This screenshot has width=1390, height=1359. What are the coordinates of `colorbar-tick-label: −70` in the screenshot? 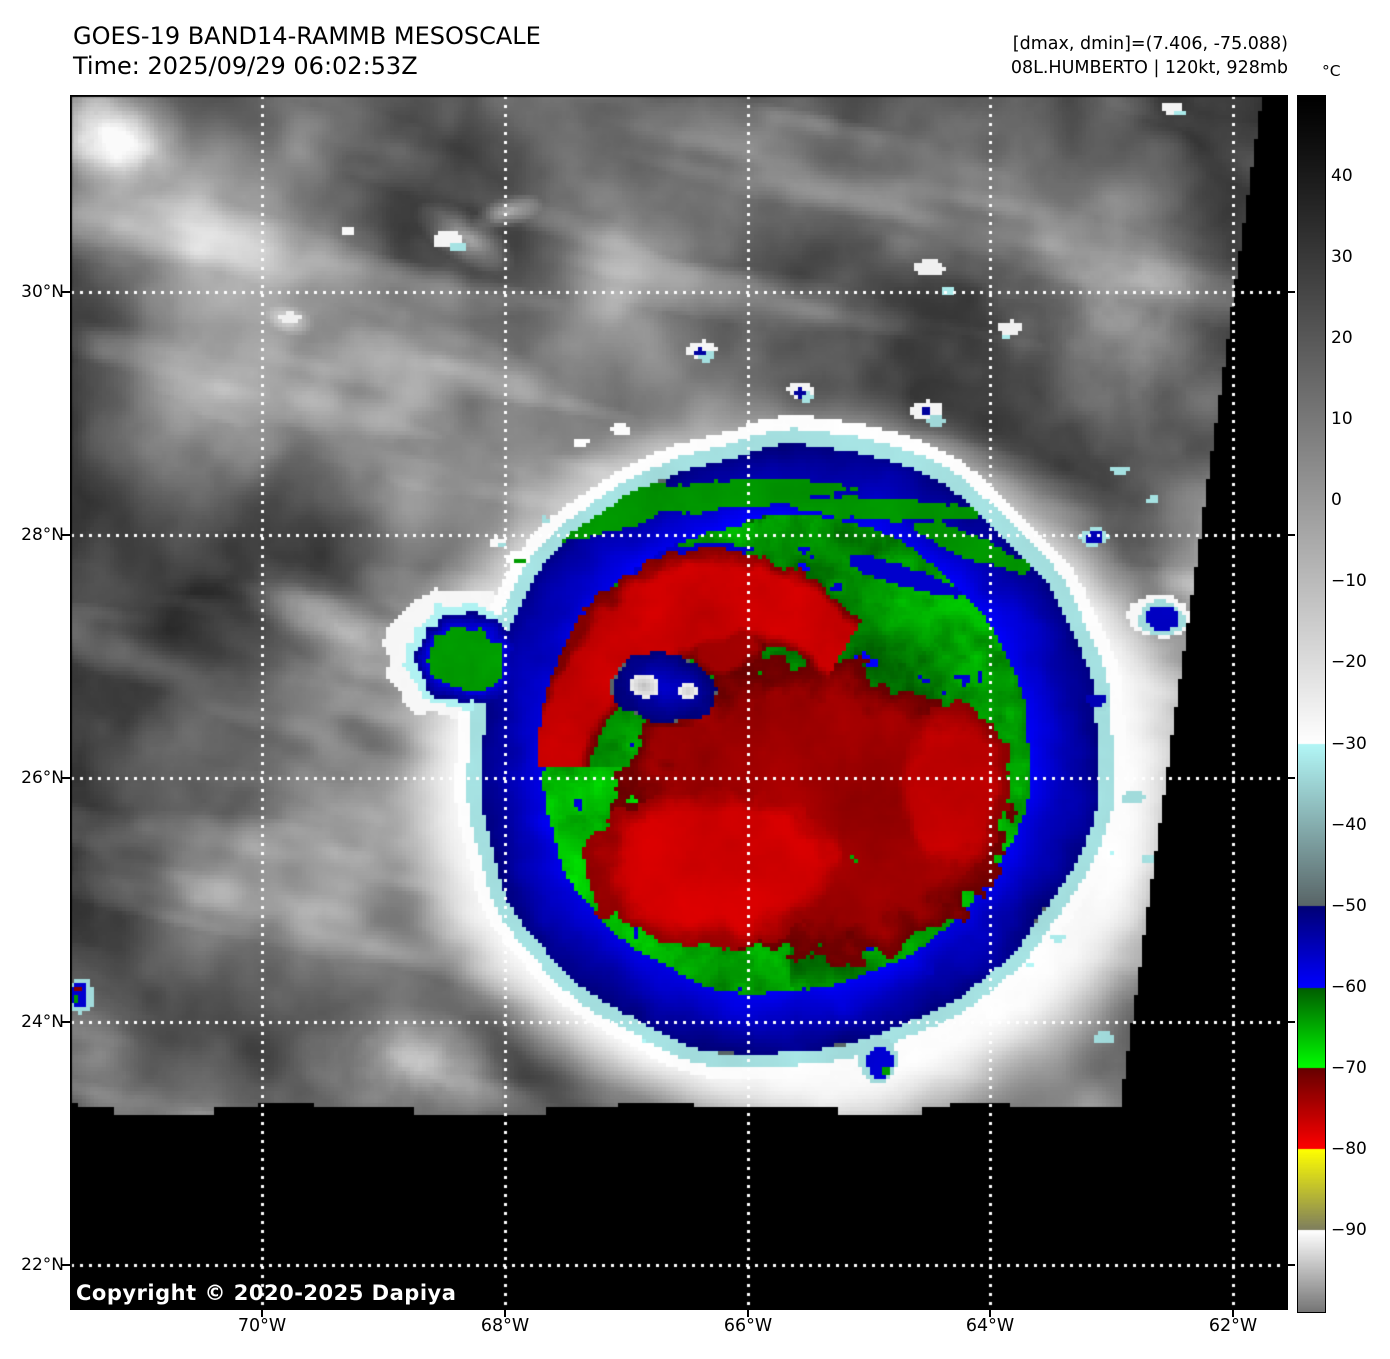 It's located at (1349, 1067).